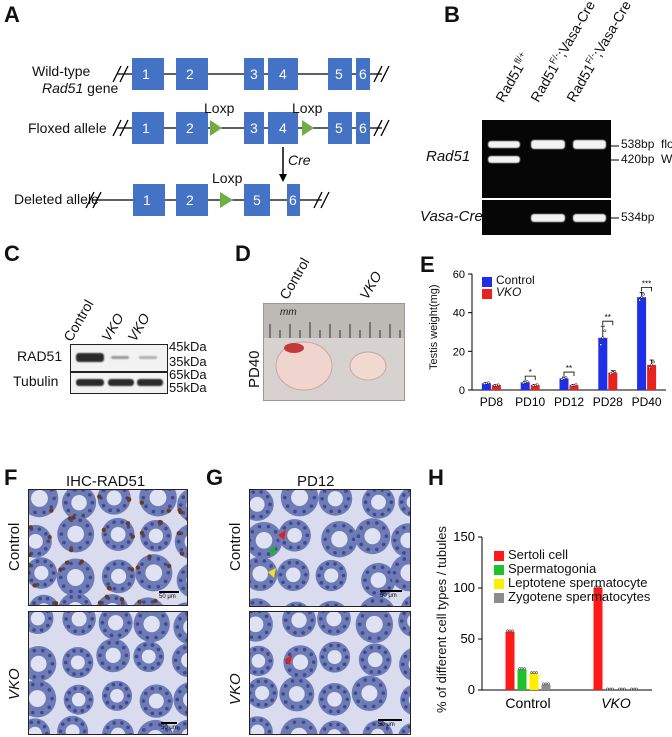  Describe the element at coordinates (169, 728) in the screenshot. I see `scale-text: 50 μm` at that location.